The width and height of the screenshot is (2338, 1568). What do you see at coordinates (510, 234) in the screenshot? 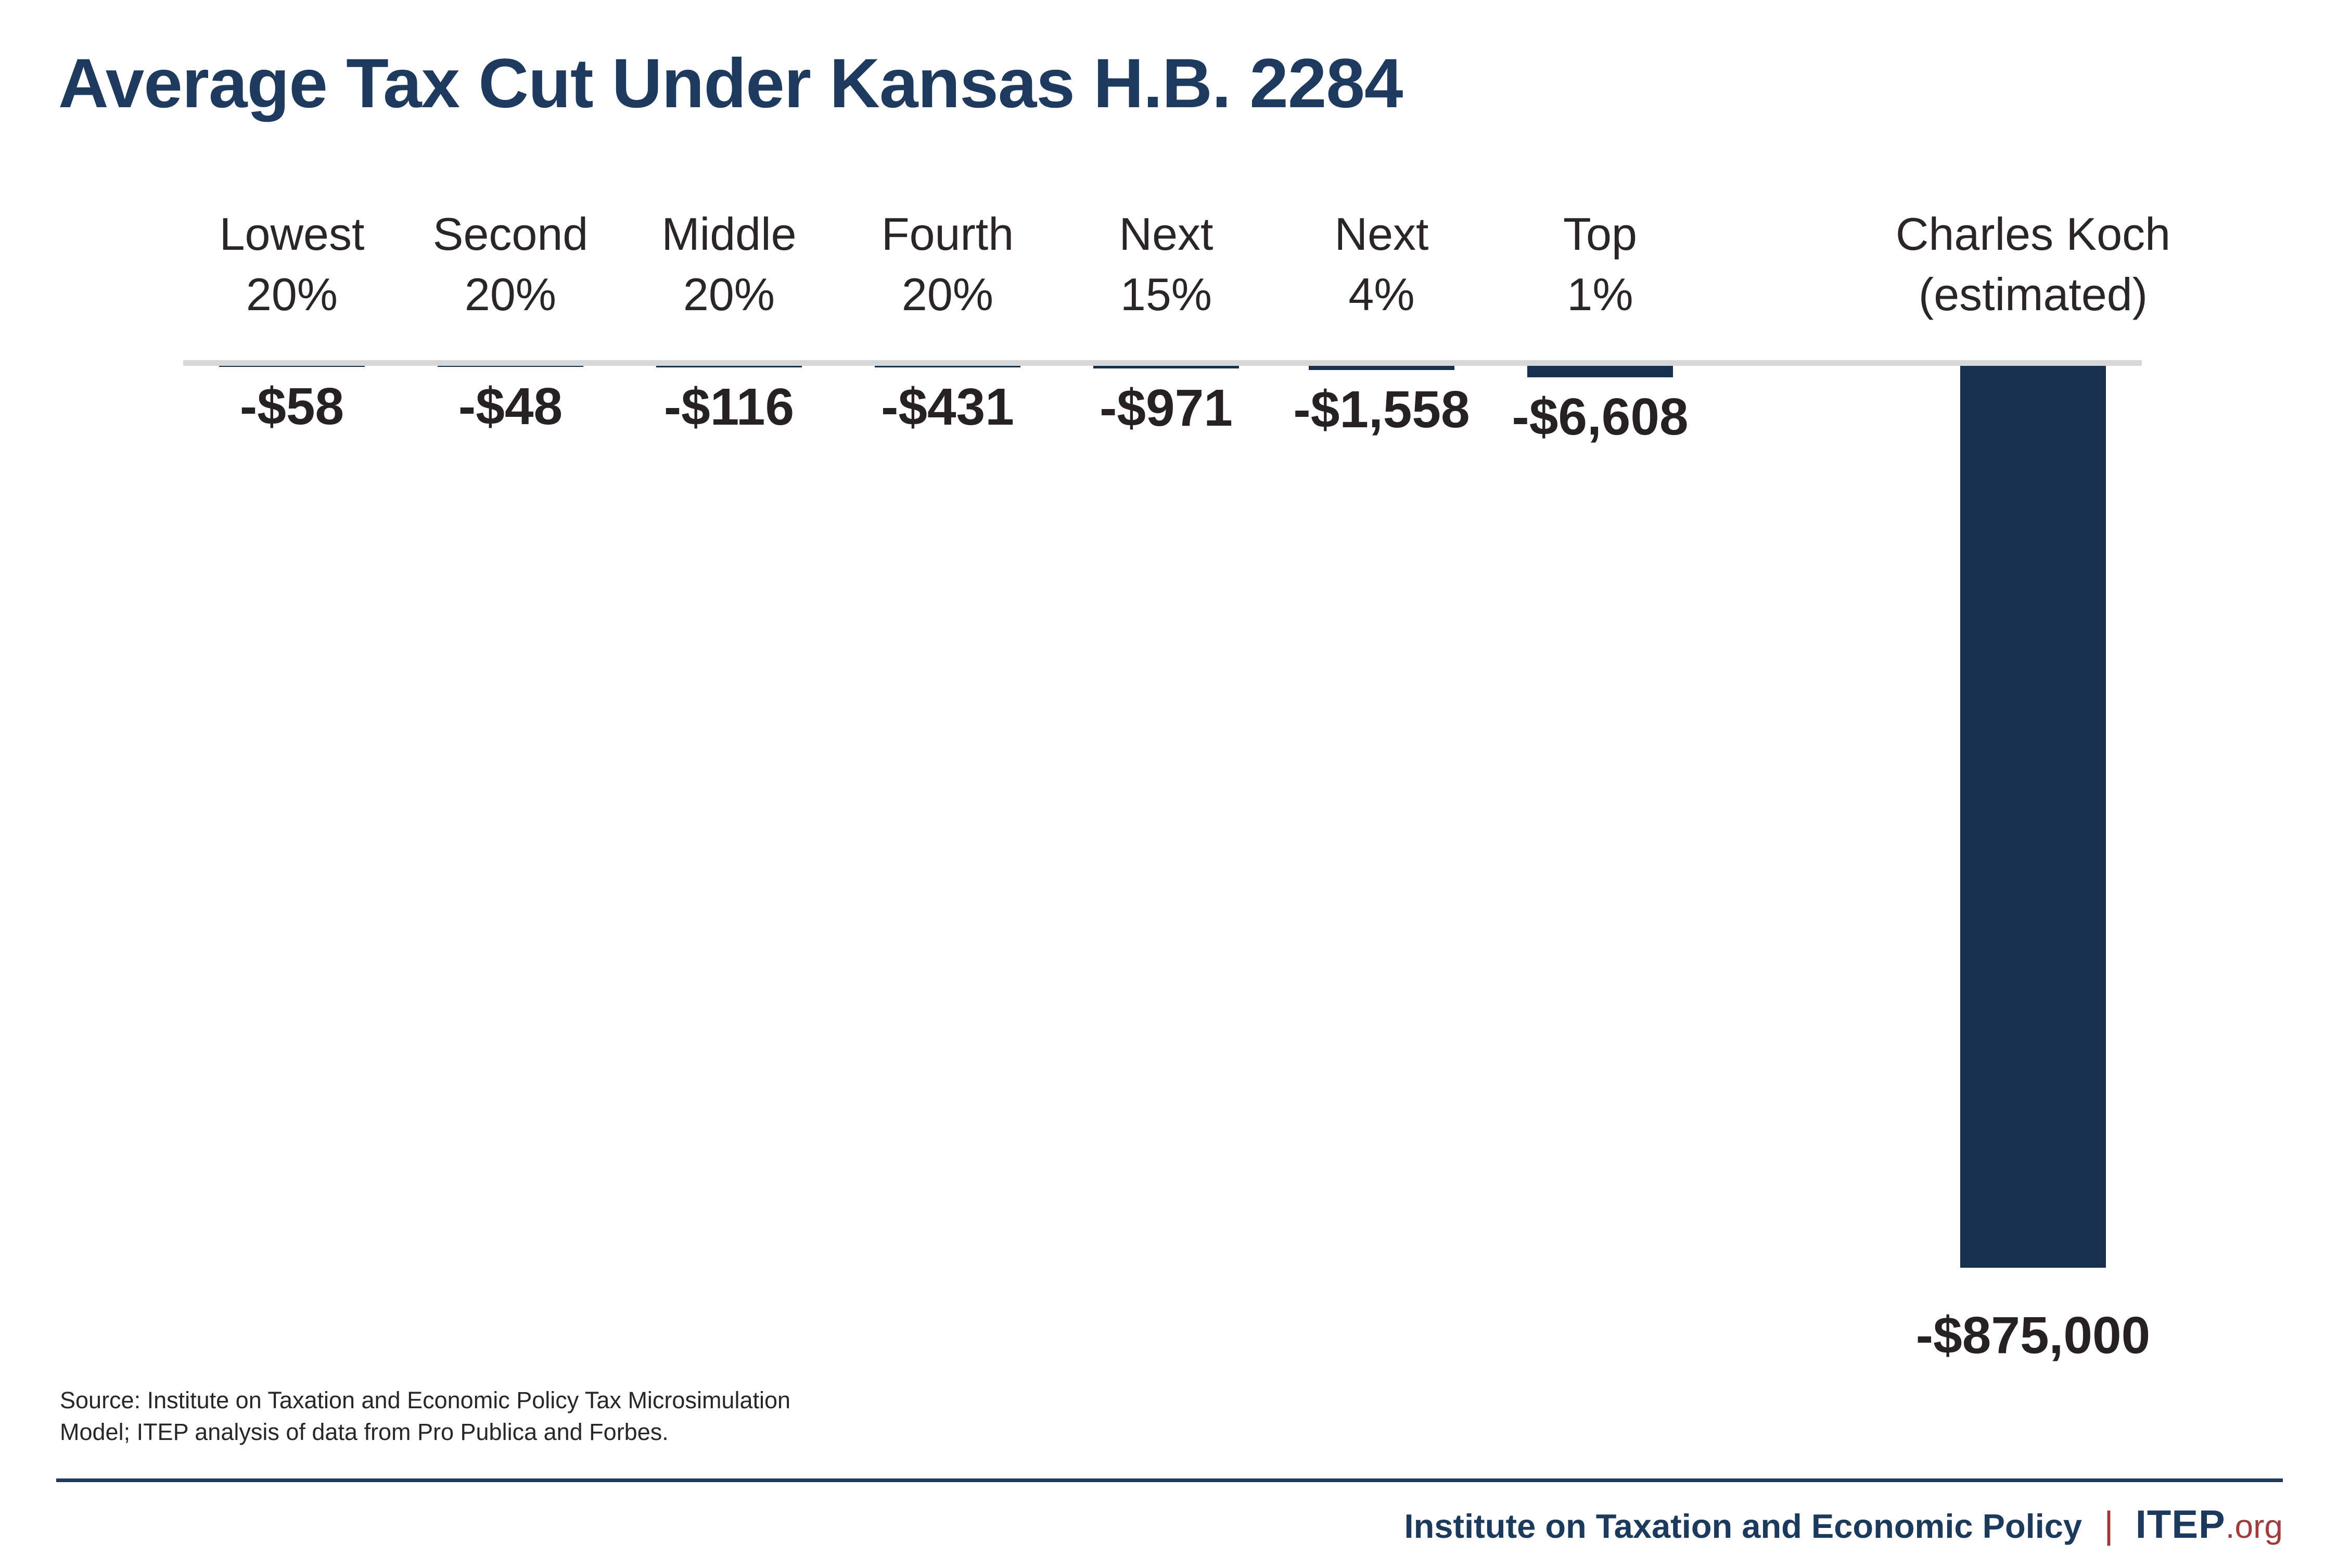
I see `category-label-line1: Second` at bounding box center [510, 234].